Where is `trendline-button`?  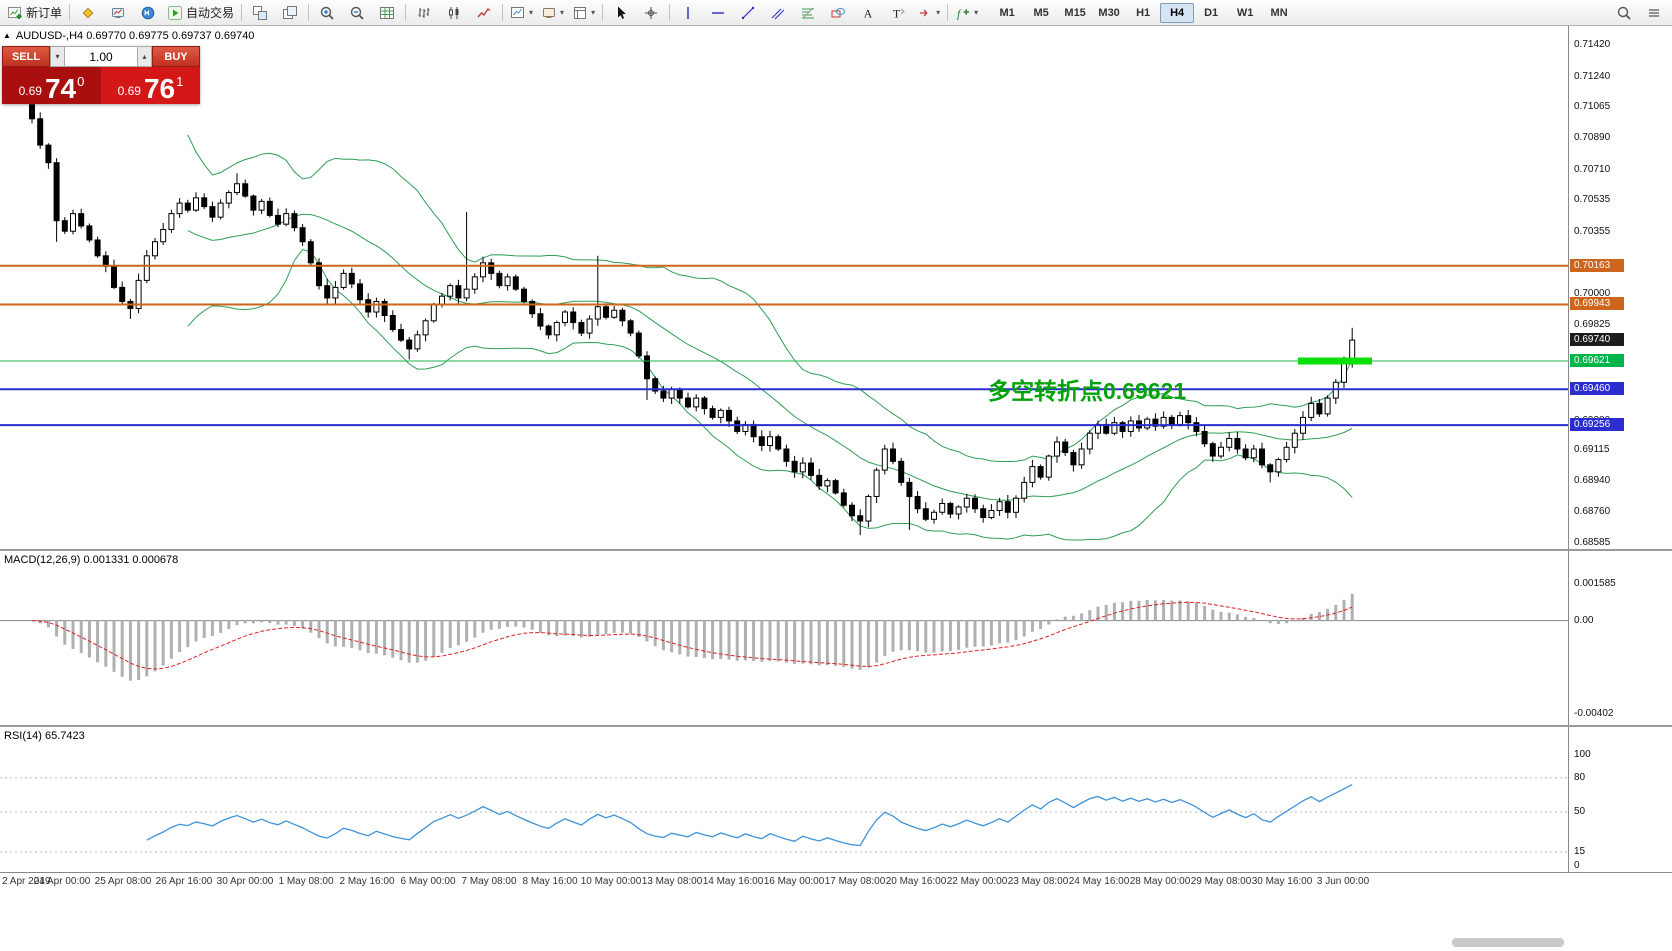 trendline-button is located at coordinates (748, 13).